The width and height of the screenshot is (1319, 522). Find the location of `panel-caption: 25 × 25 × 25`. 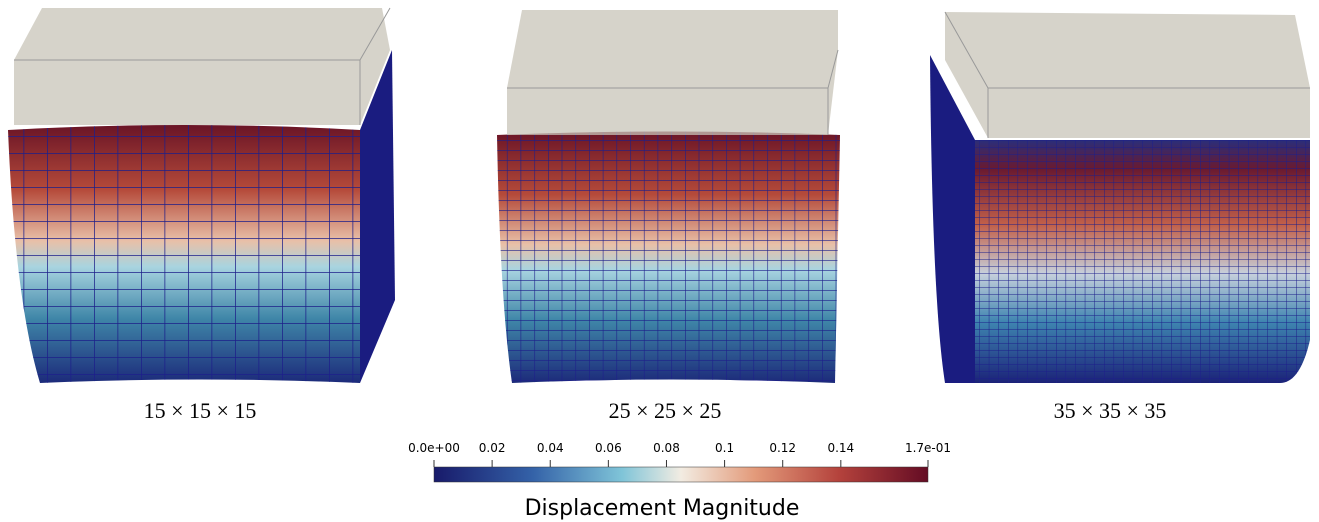

panel-caption: 25 × 25 × 25 is located at coordinates (665, 410).